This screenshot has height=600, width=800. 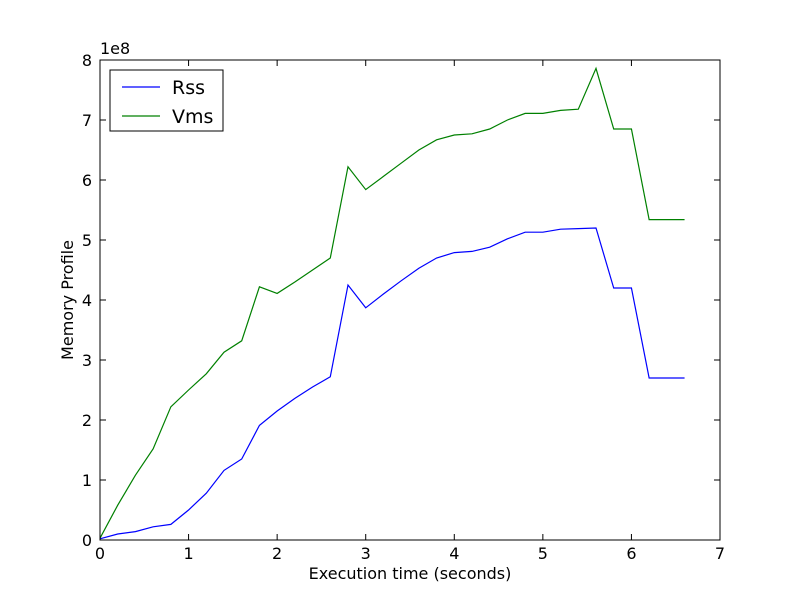 I want to click on legend-box, so click(x=166, y=100).